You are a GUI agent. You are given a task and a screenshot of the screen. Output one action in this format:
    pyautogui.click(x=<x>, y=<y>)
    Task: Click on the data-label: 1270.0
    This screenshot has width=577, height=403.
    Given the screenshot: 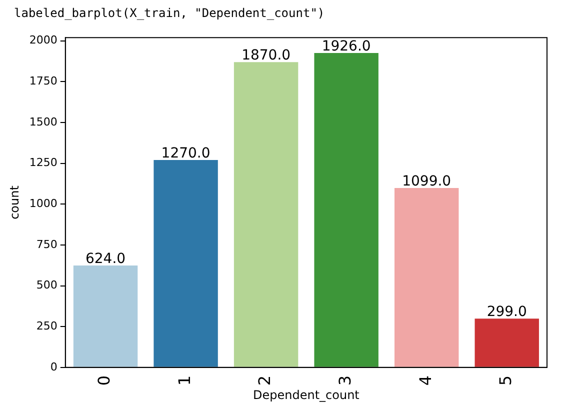 What is the action you would take?
    pyautogui.click(x=185, y=154)
    